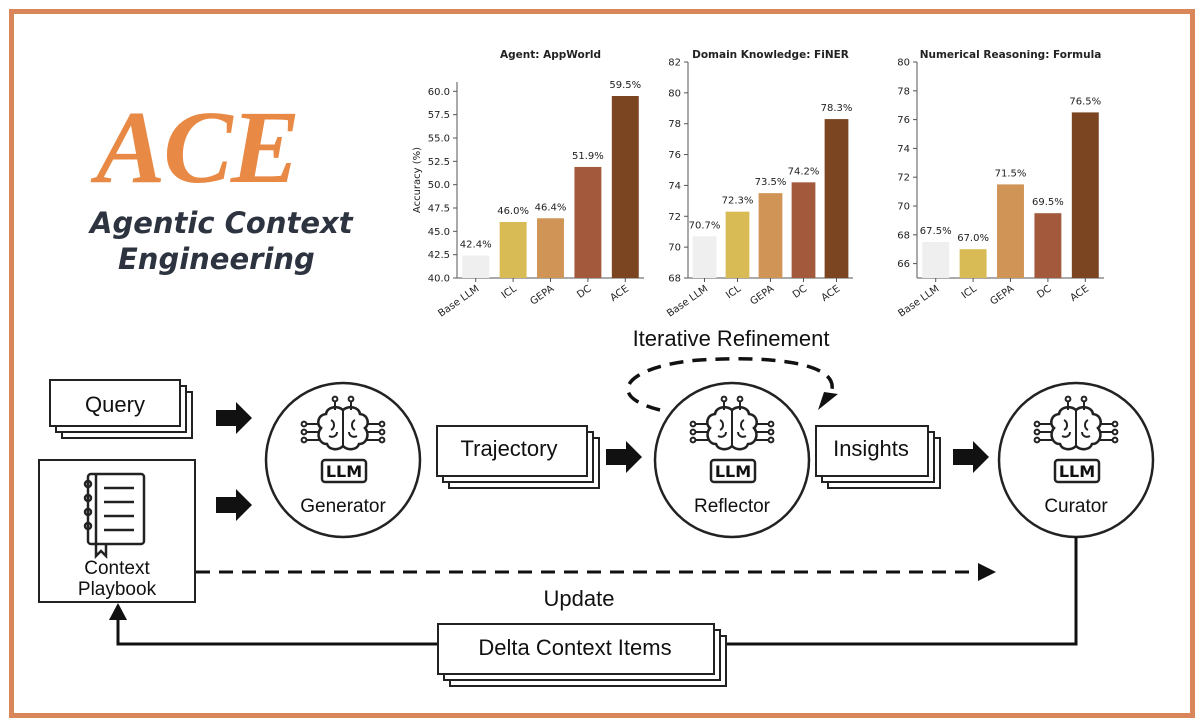  What do you see at coordinates (828, 401) in the screenshot?
I see `refinement-loop-arrowhead` at bounding box center [828, 401].